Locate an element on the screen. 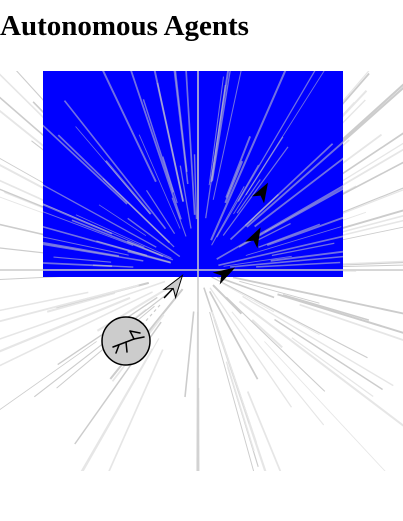 This screenshot has height=521, width=403. target-link is located at coordinates (144, 323).